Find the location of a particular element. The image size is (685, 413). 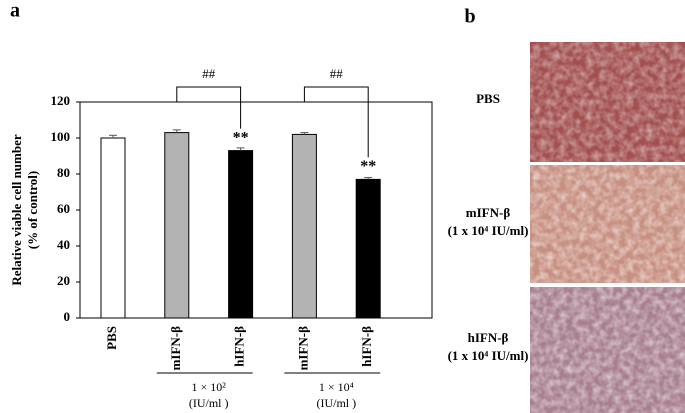

y-axis-label: (% of control) is located at coordinates (32, 210).